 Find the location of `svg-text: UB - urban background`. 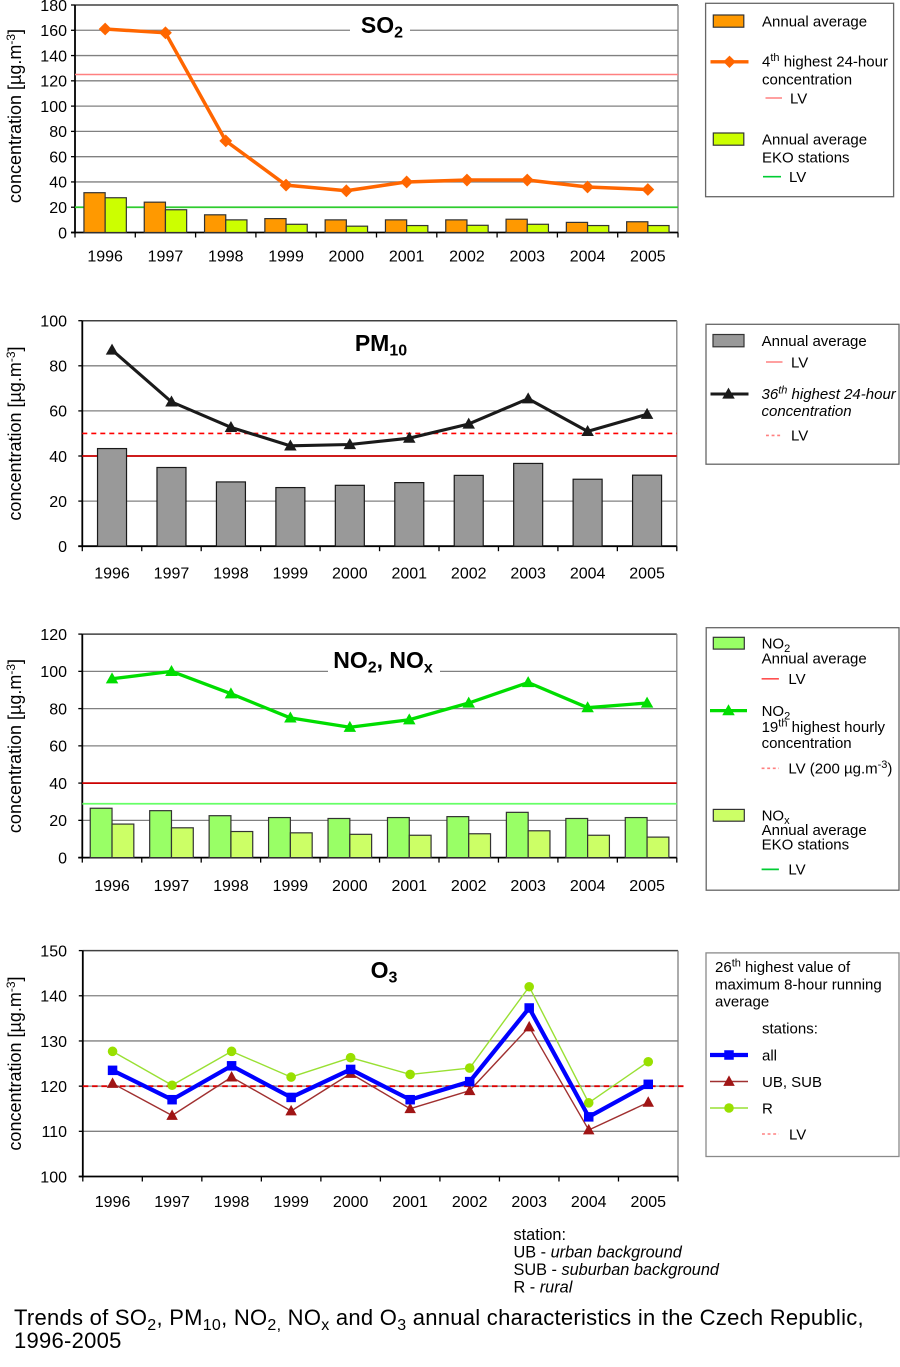

svg-text: UB - urban background is located at coordinates (598, 1252).